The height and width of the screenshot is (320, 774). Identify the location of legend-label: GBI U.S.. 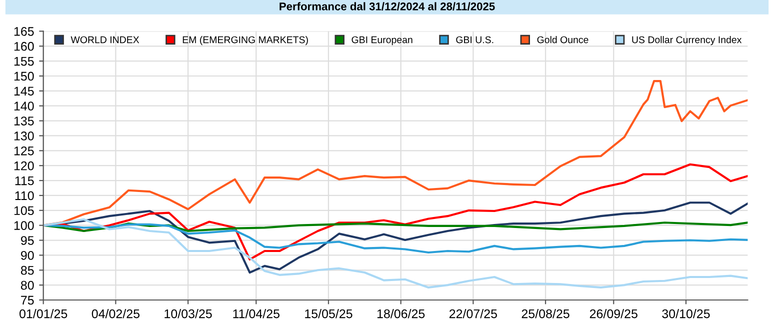
(475, 40).